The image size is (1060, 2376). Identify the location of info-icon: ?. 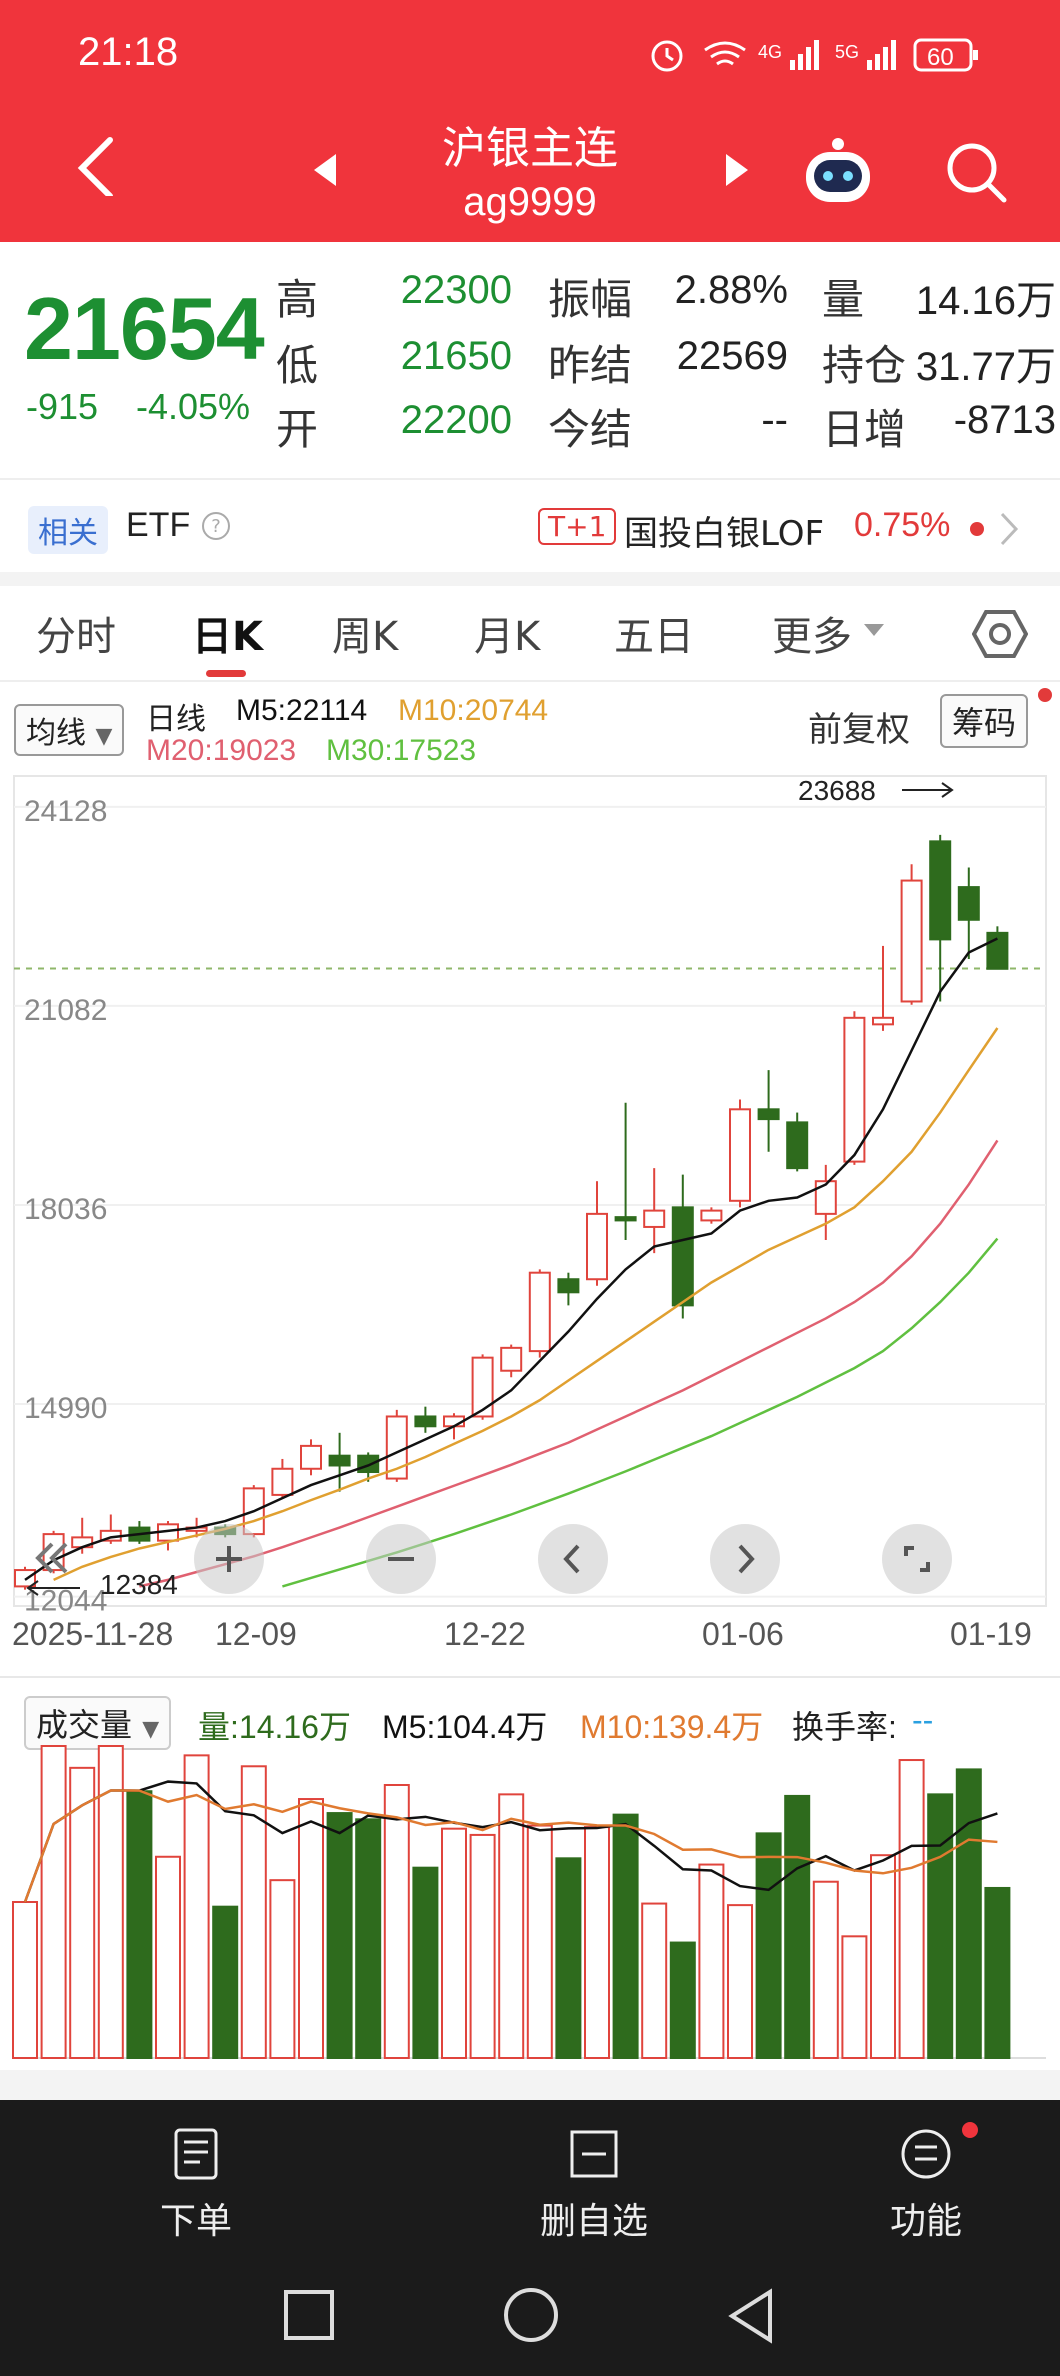
(216, 528).